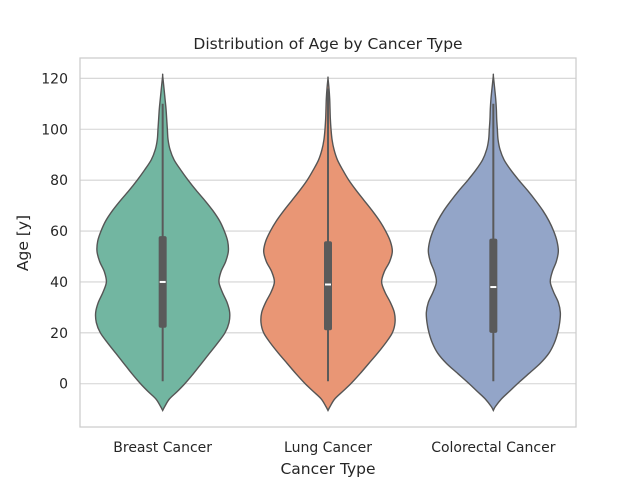  I want to click on y-tick-0: 0, so click(63, 385).